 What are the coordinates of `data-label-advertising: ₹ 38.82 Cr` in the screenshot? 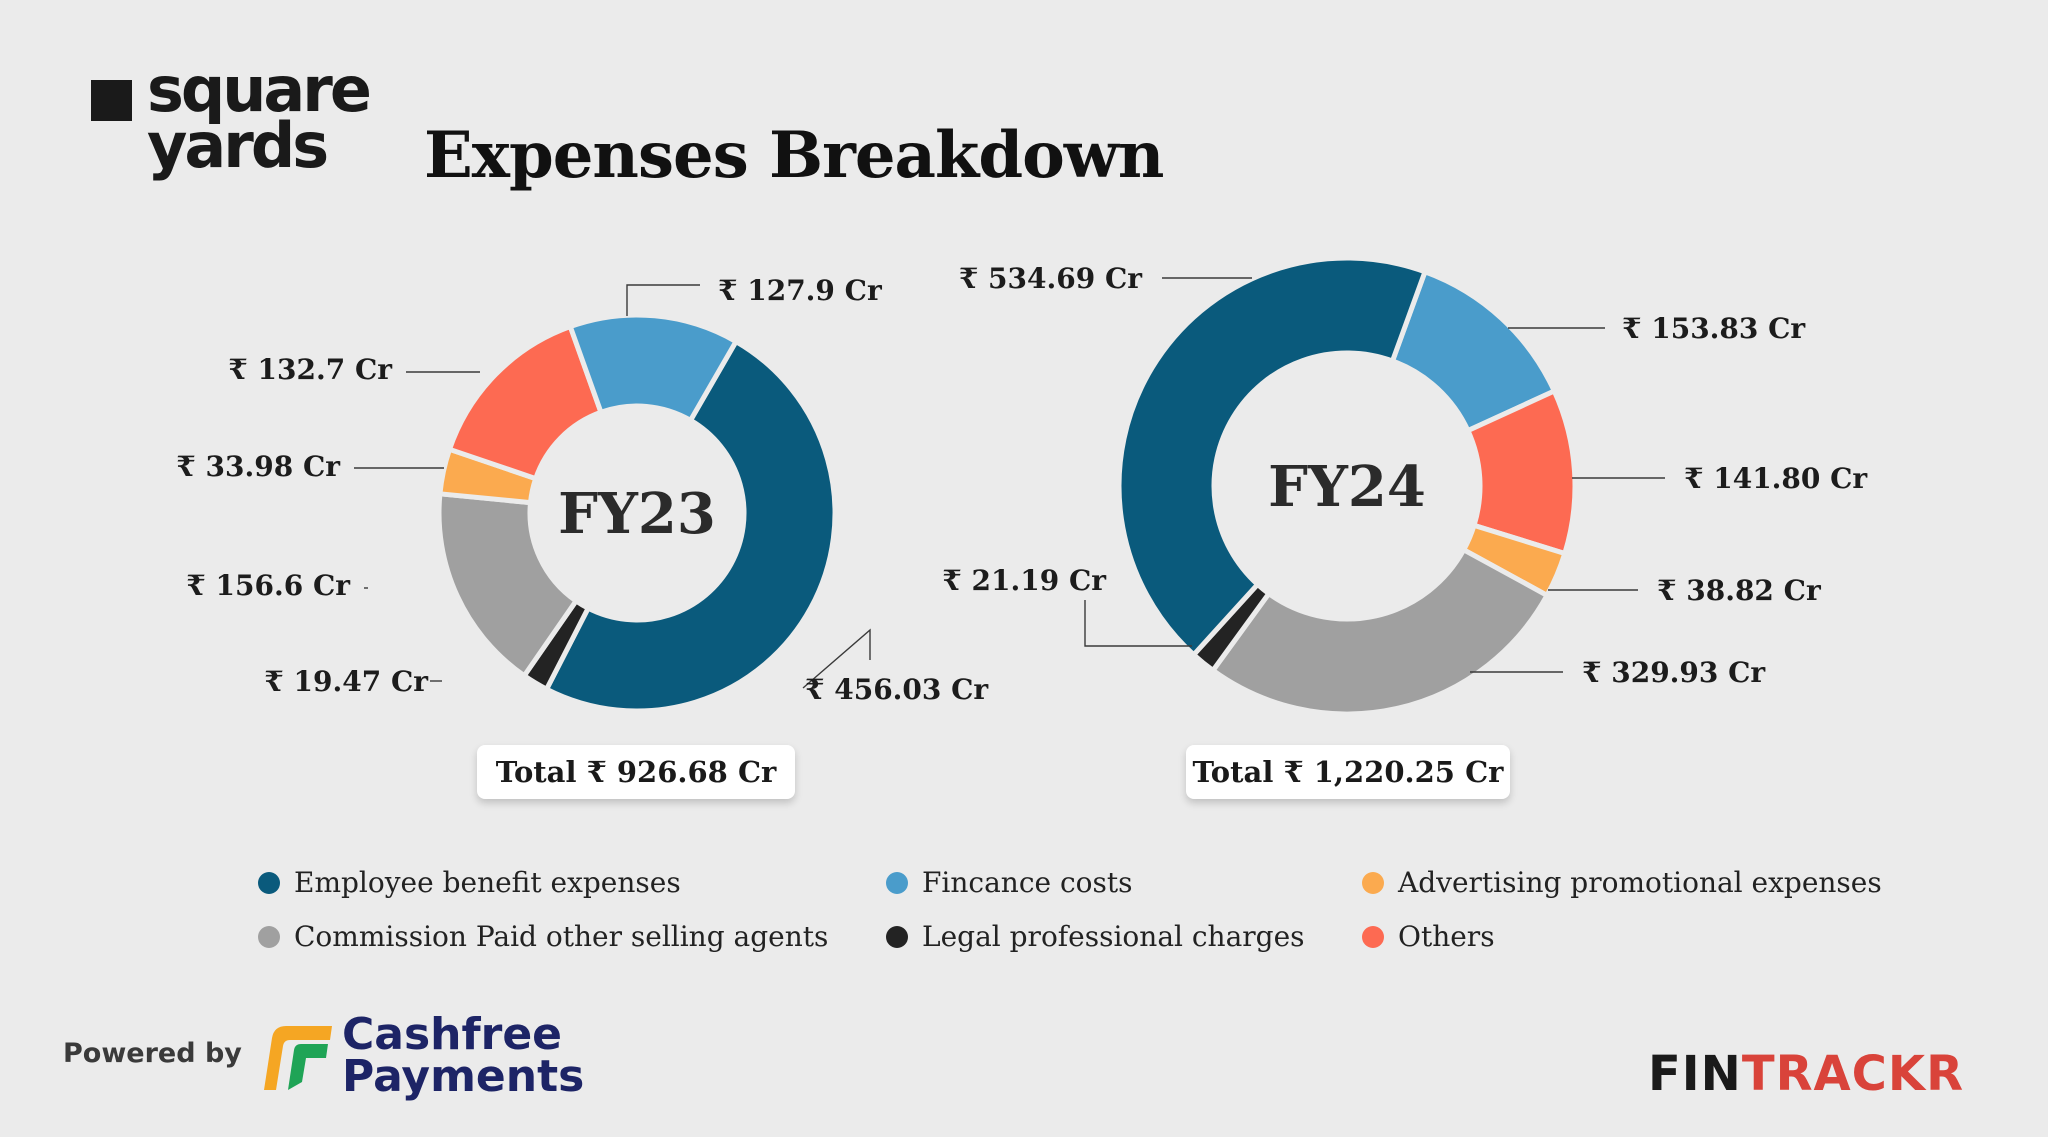 It's located at (1739, 590).